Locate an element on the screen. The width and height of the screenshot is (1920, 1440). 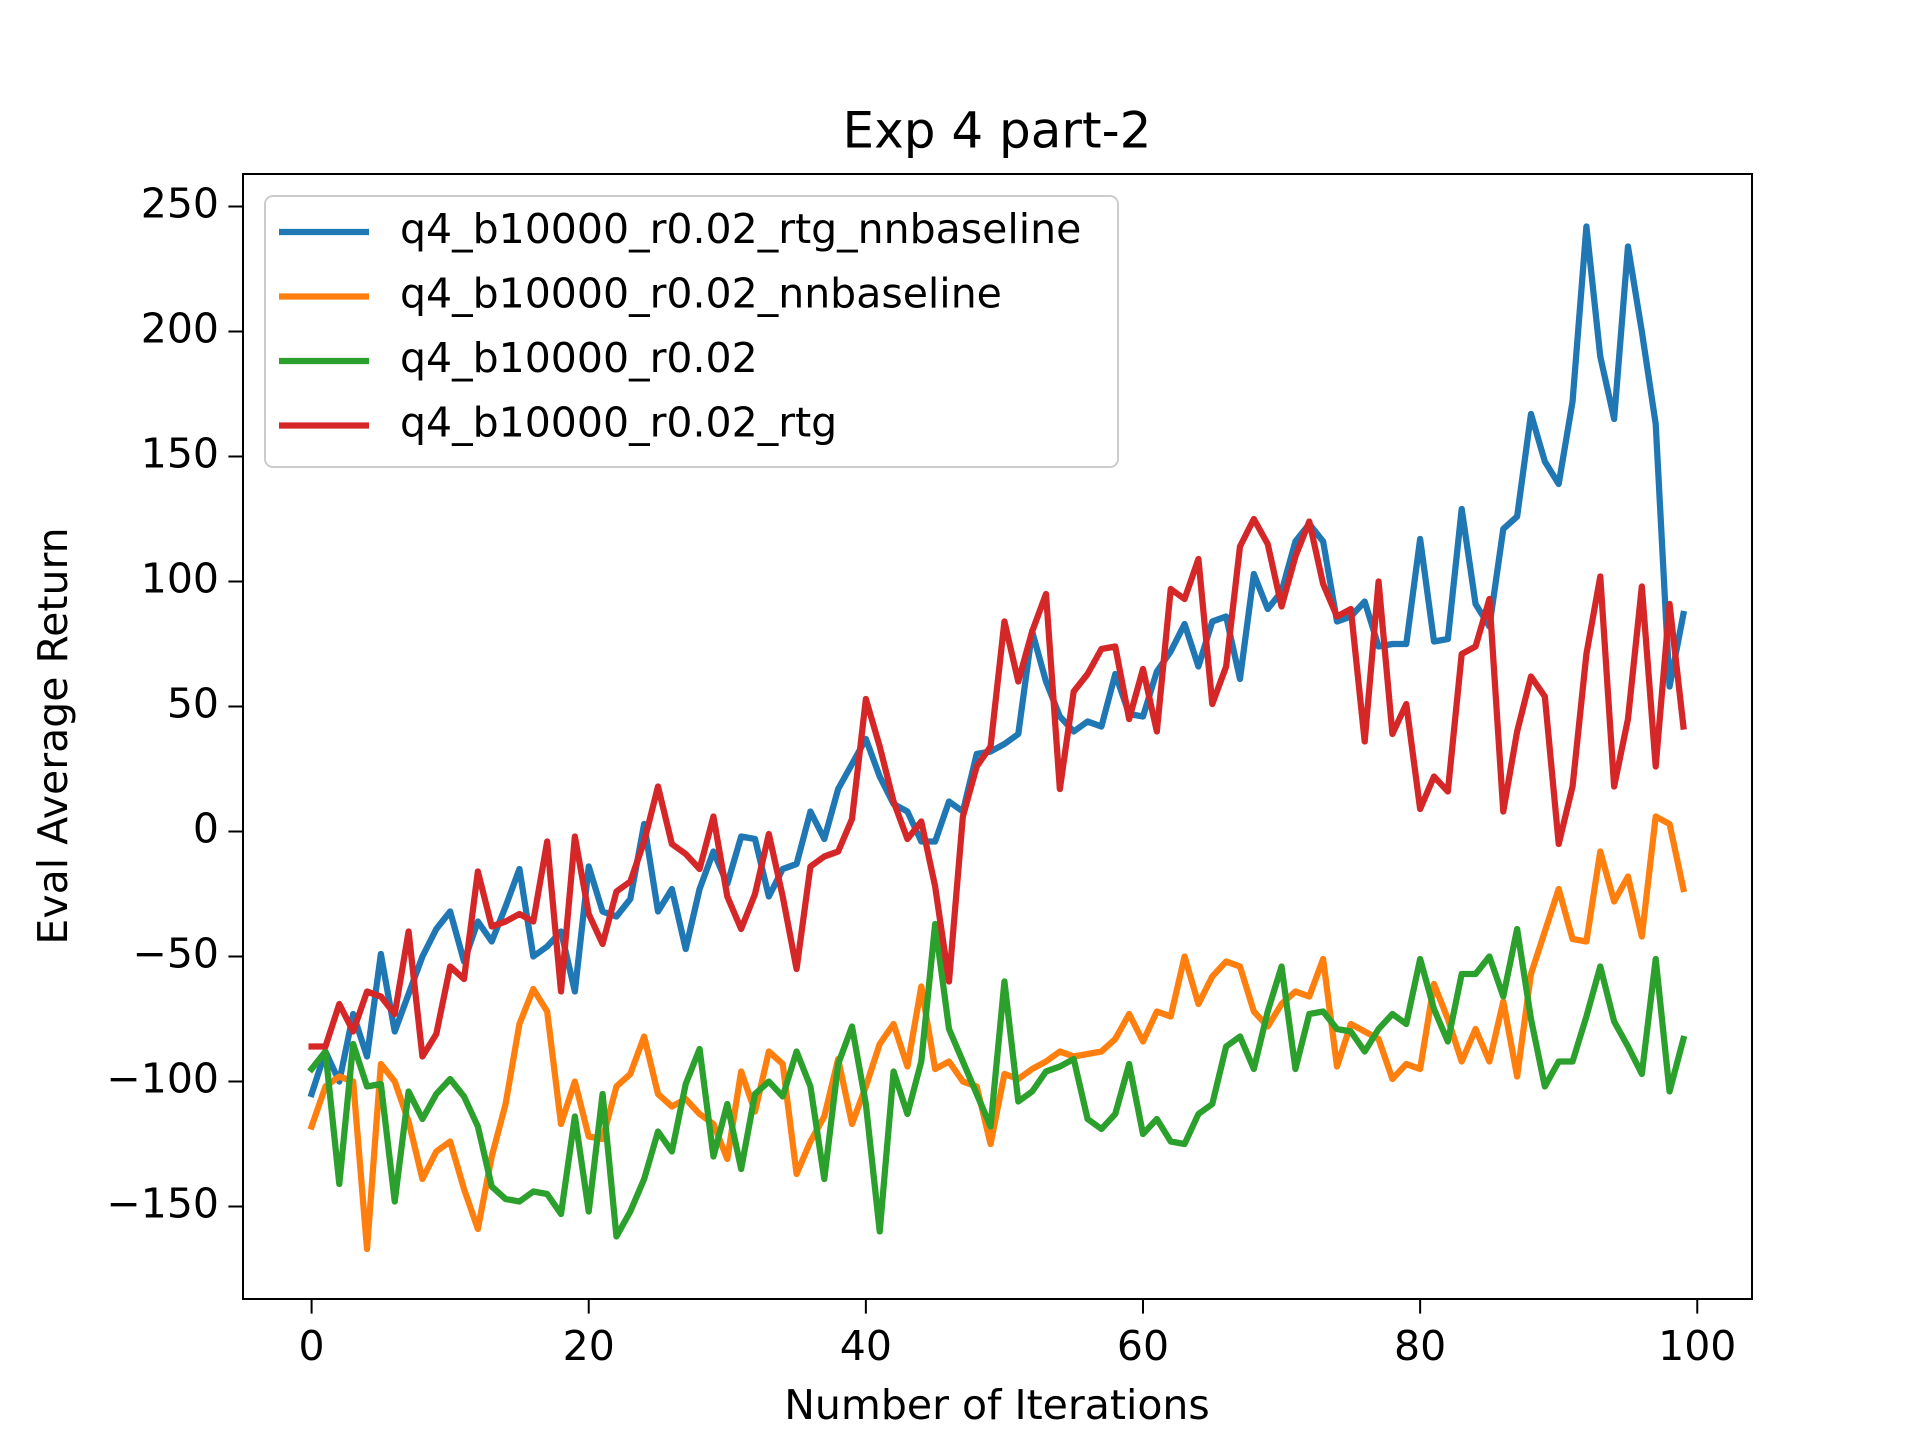
y-tick-label: −100 is located at coordinates (162, 1079).